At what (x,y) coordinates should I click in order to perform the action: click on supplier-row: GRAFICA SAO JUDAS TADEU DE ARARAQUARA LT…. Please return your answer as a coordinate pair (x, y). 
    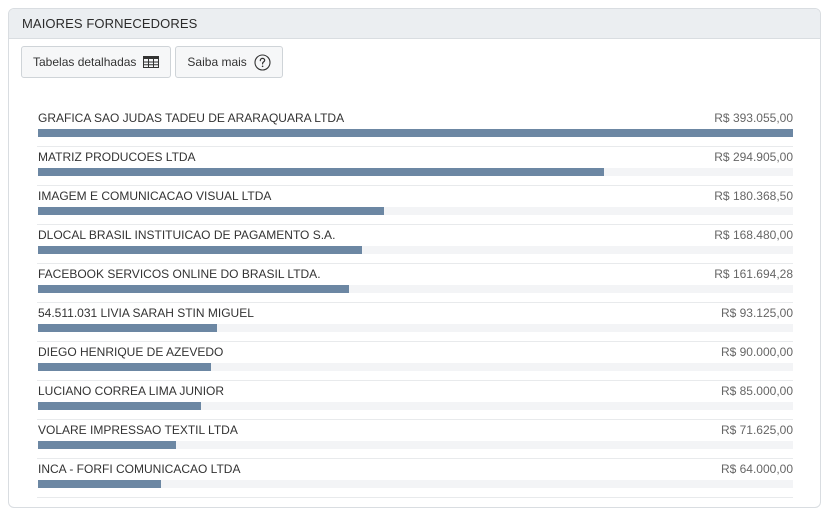
    Looking at the image, I should click on (415, 127).